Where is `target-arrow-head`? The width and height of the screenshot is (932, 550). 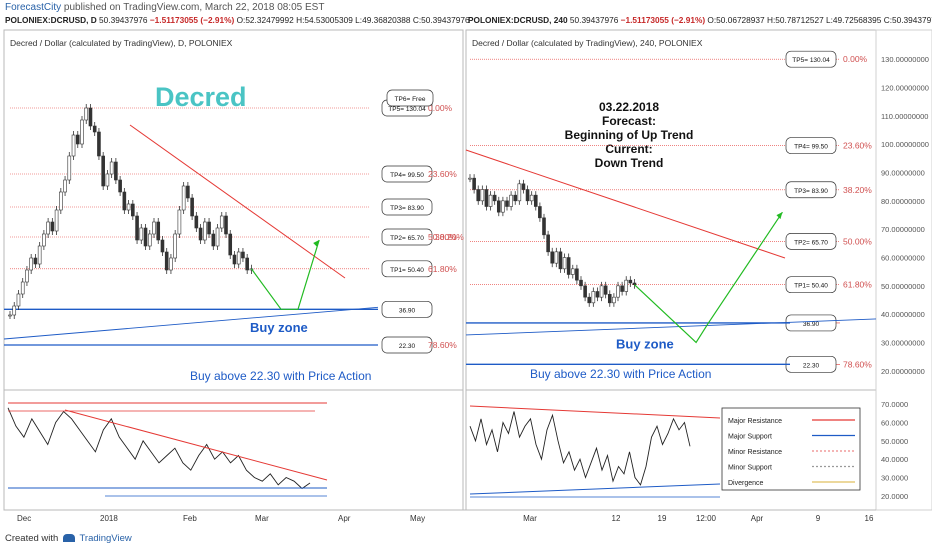
target-arrow-head is located at coordinates (779, 216).